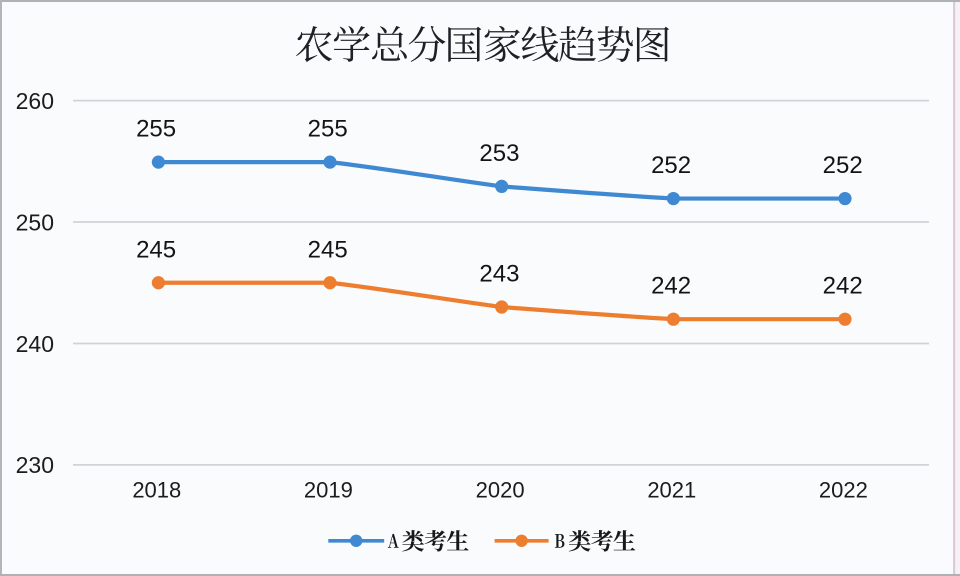 This screenshot has width=960, height=576. What do you see at coordinates (328, 490) in the screenshot?
I see `svg-text: 2019` at bounding box center [328, 490].